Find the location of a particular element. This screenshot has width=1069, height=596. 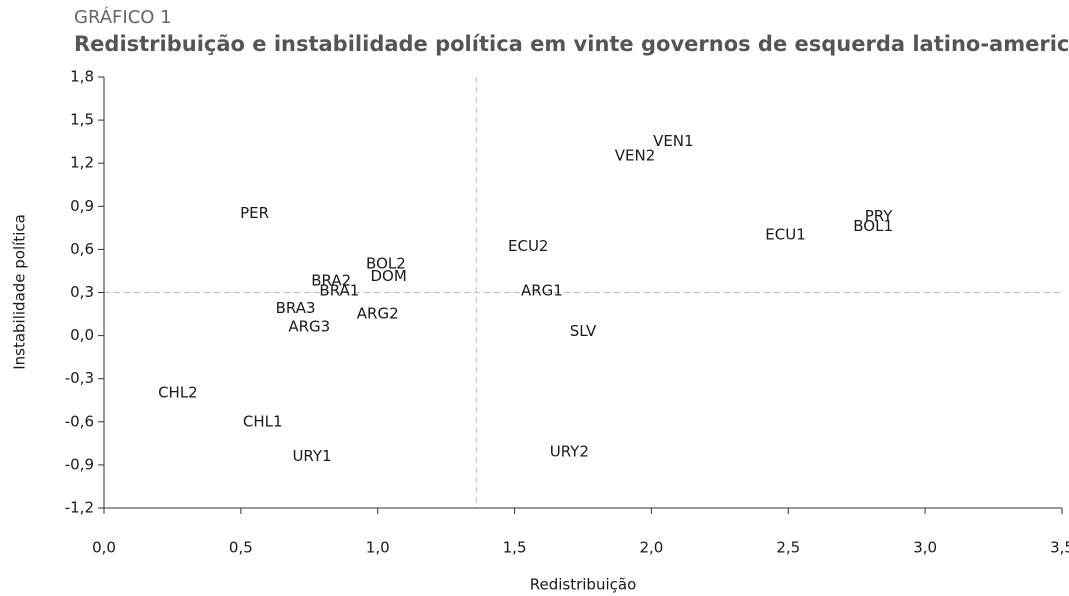

y-tick-label: -0,9 is located at coordinates (79, 464).